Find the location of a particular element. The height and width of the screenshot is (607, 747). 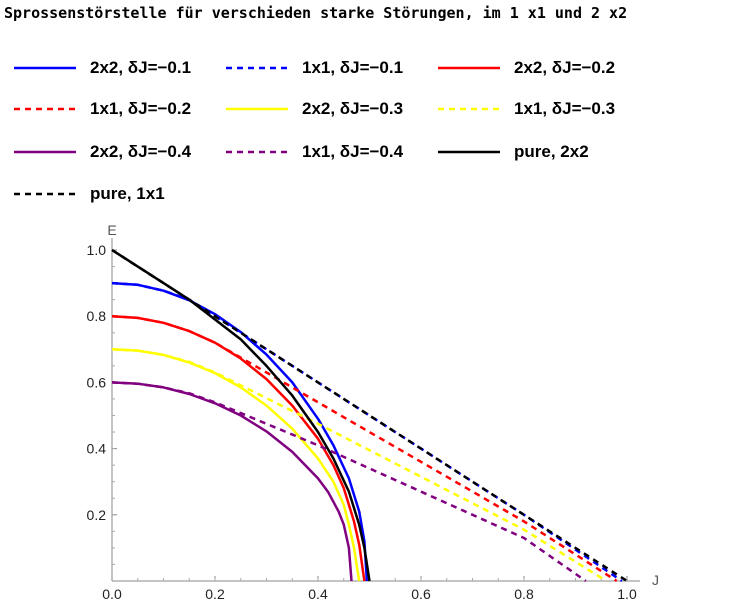

y-tick-label: 1.0 is located at coordinates (97, 250).